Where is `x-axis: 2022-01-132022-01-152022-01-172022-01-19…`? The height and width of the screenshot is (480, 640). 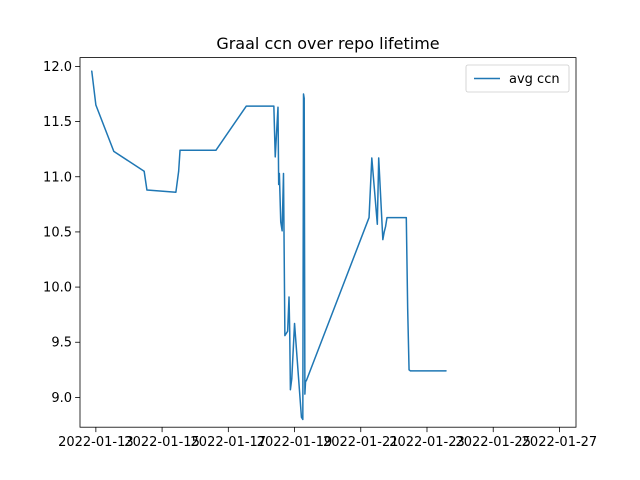 x-axis: 2022-01-132022-01-152022-01-172022-01-19… is located at coordinates (327, 438).